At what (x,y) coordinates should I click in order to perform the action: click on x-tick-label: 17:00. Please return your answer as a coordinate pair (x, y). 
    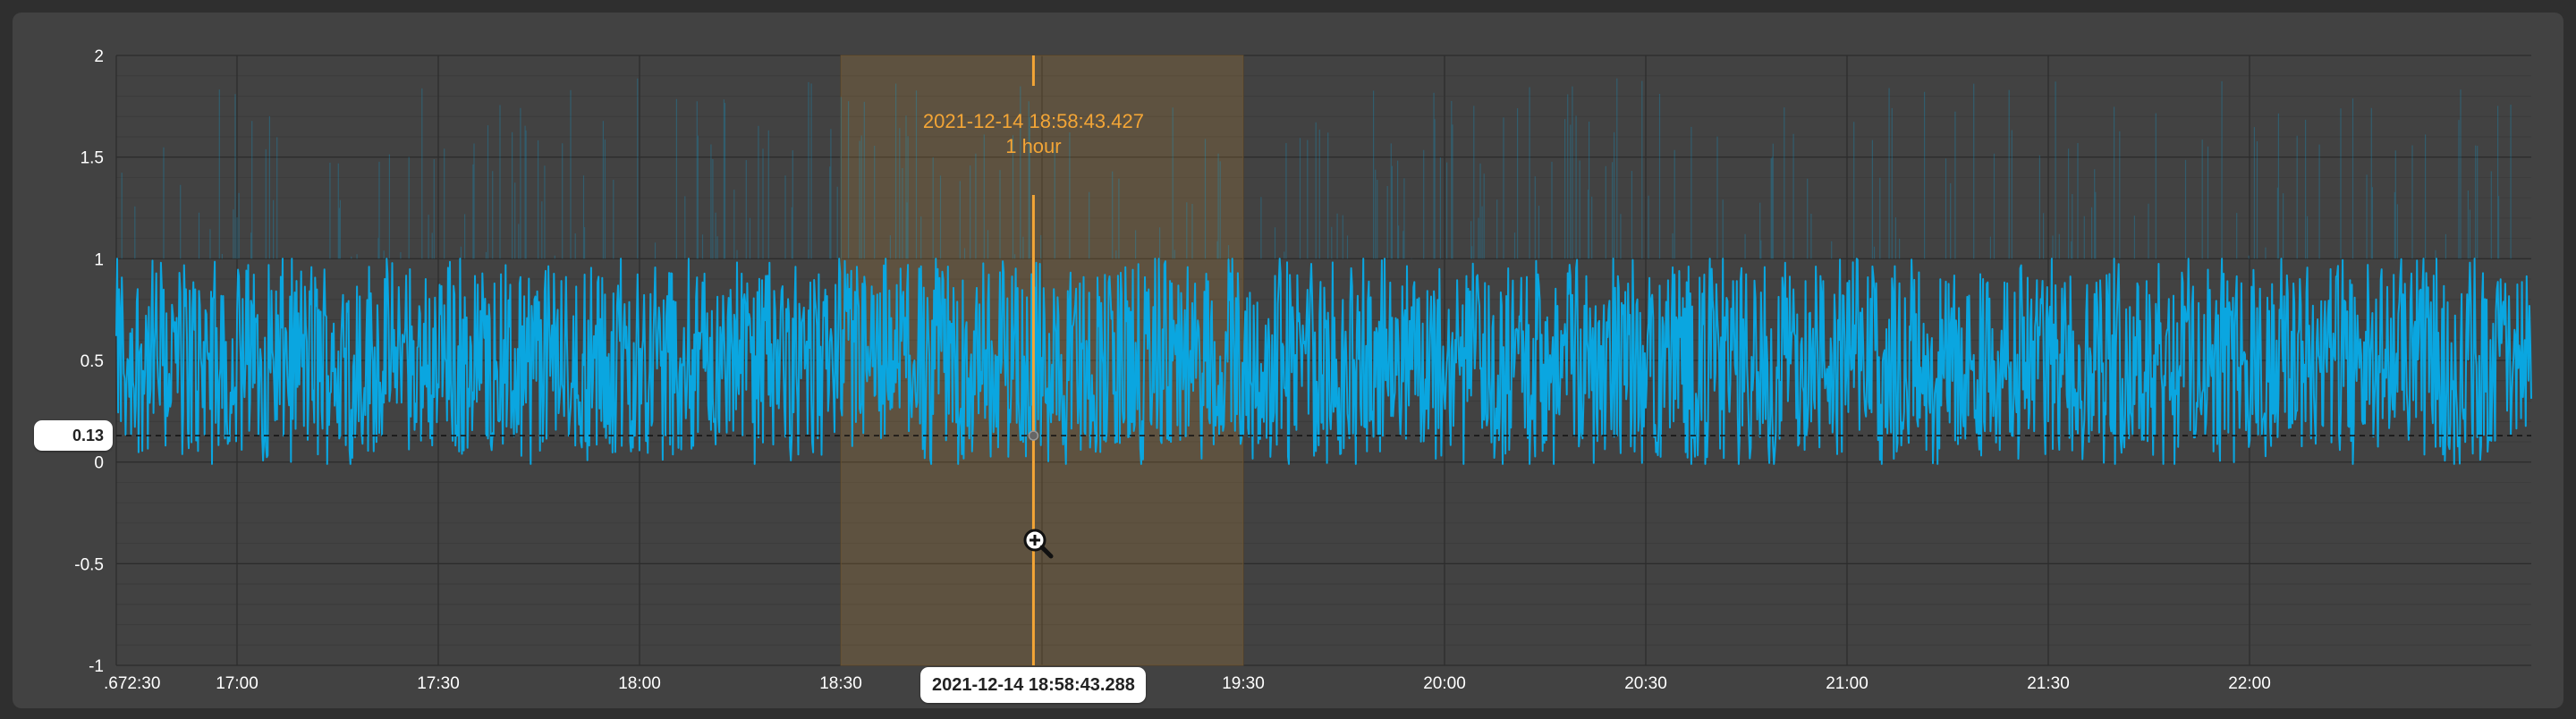
    Looking at the image, I should click on (237, 683).